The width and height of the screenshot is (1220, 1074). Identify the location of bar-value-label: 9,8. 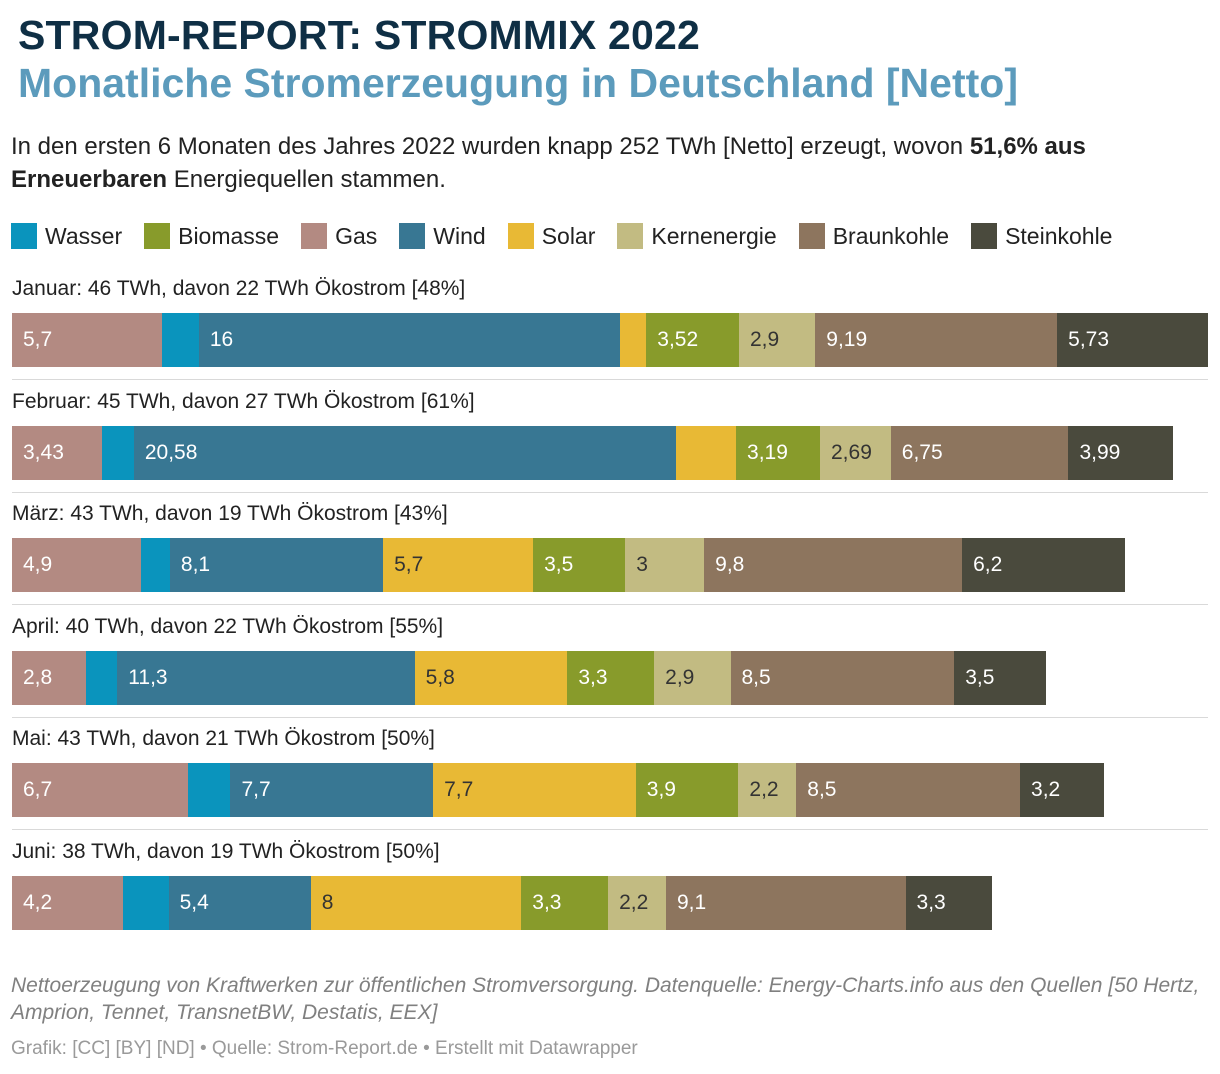
(730, 564).